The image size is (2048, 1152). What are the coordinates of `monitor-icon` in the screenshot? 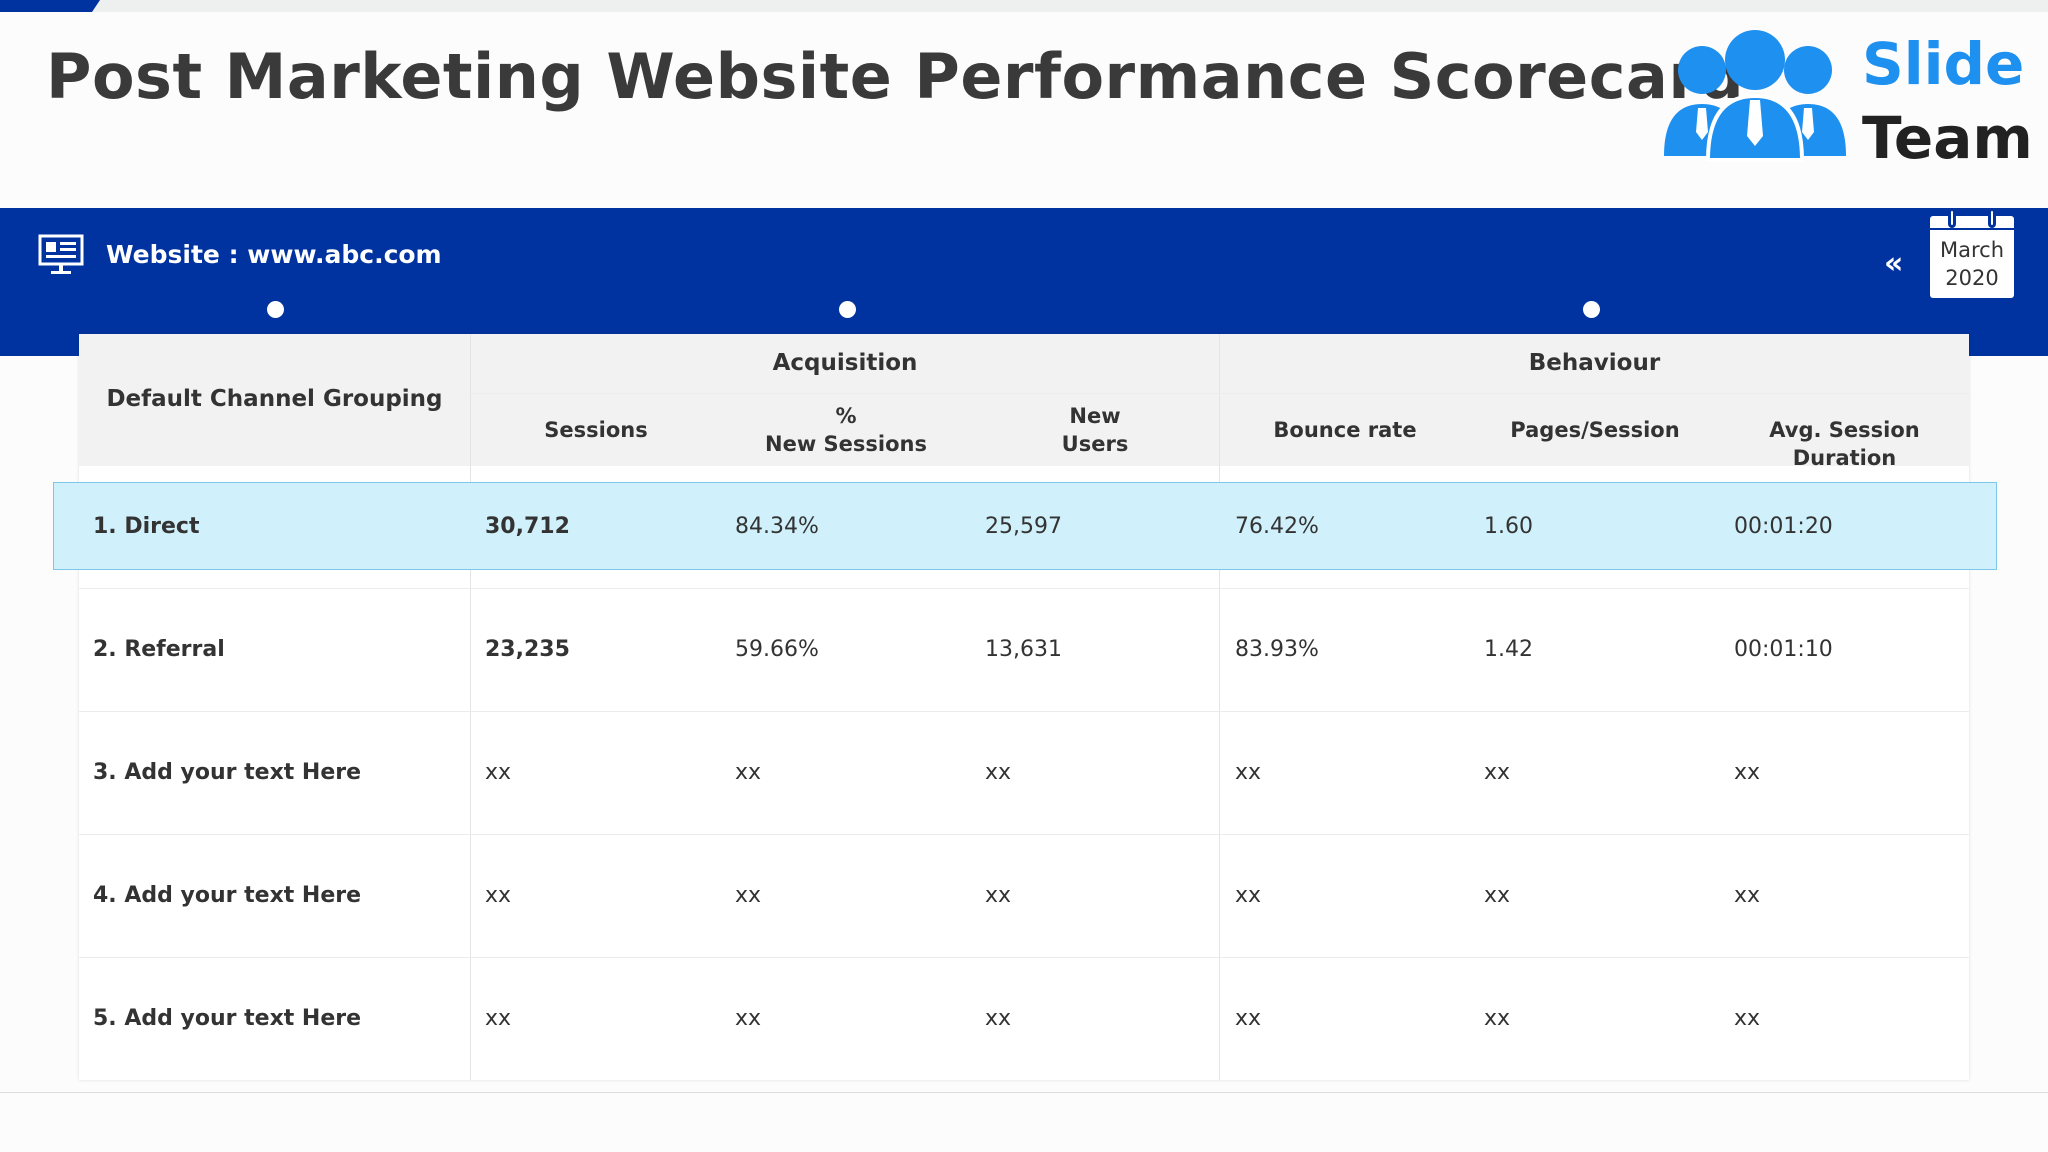 It's located at (61, 254).